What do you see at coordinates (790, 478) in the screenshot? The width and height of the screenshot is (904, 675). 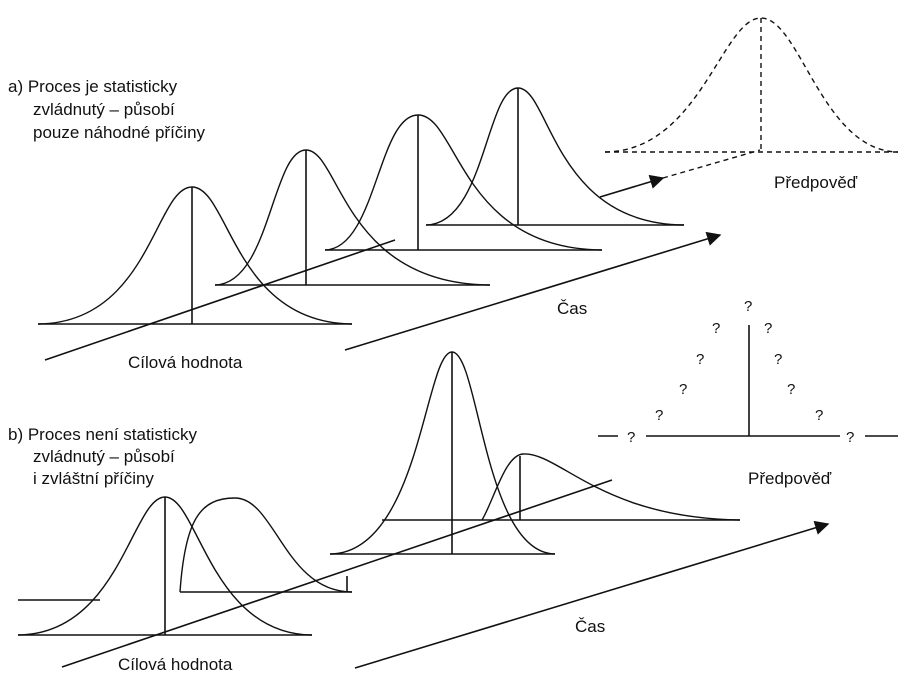 I see `panel-b-forecast-label: Předpověď` at bounding box center [790, 478].